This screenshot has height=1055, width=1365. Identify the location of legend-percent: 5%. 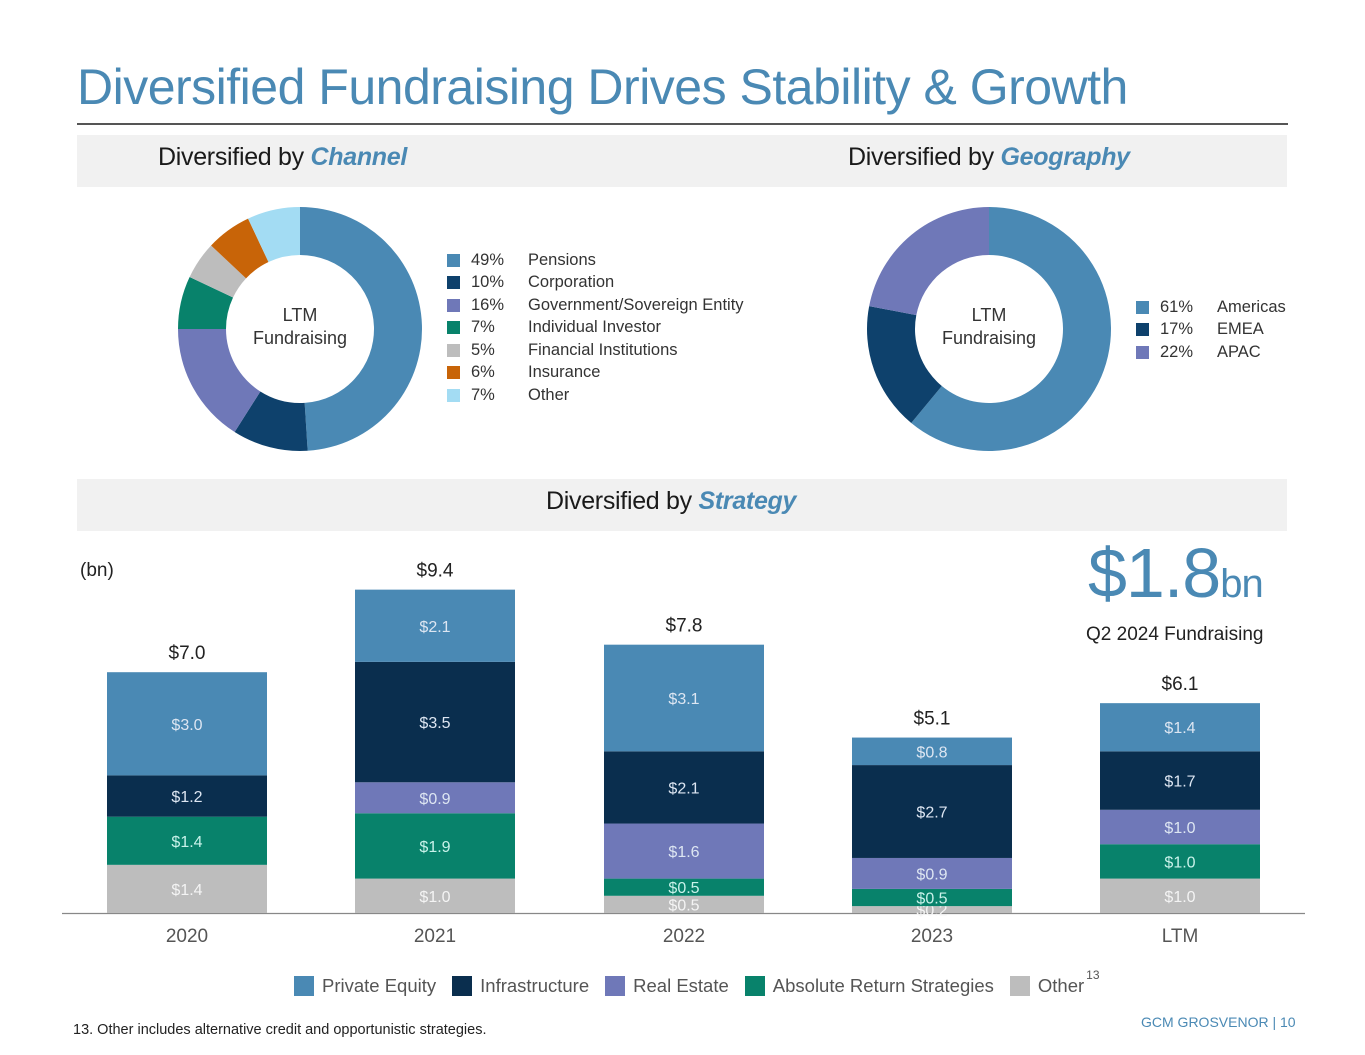
(483, 349).